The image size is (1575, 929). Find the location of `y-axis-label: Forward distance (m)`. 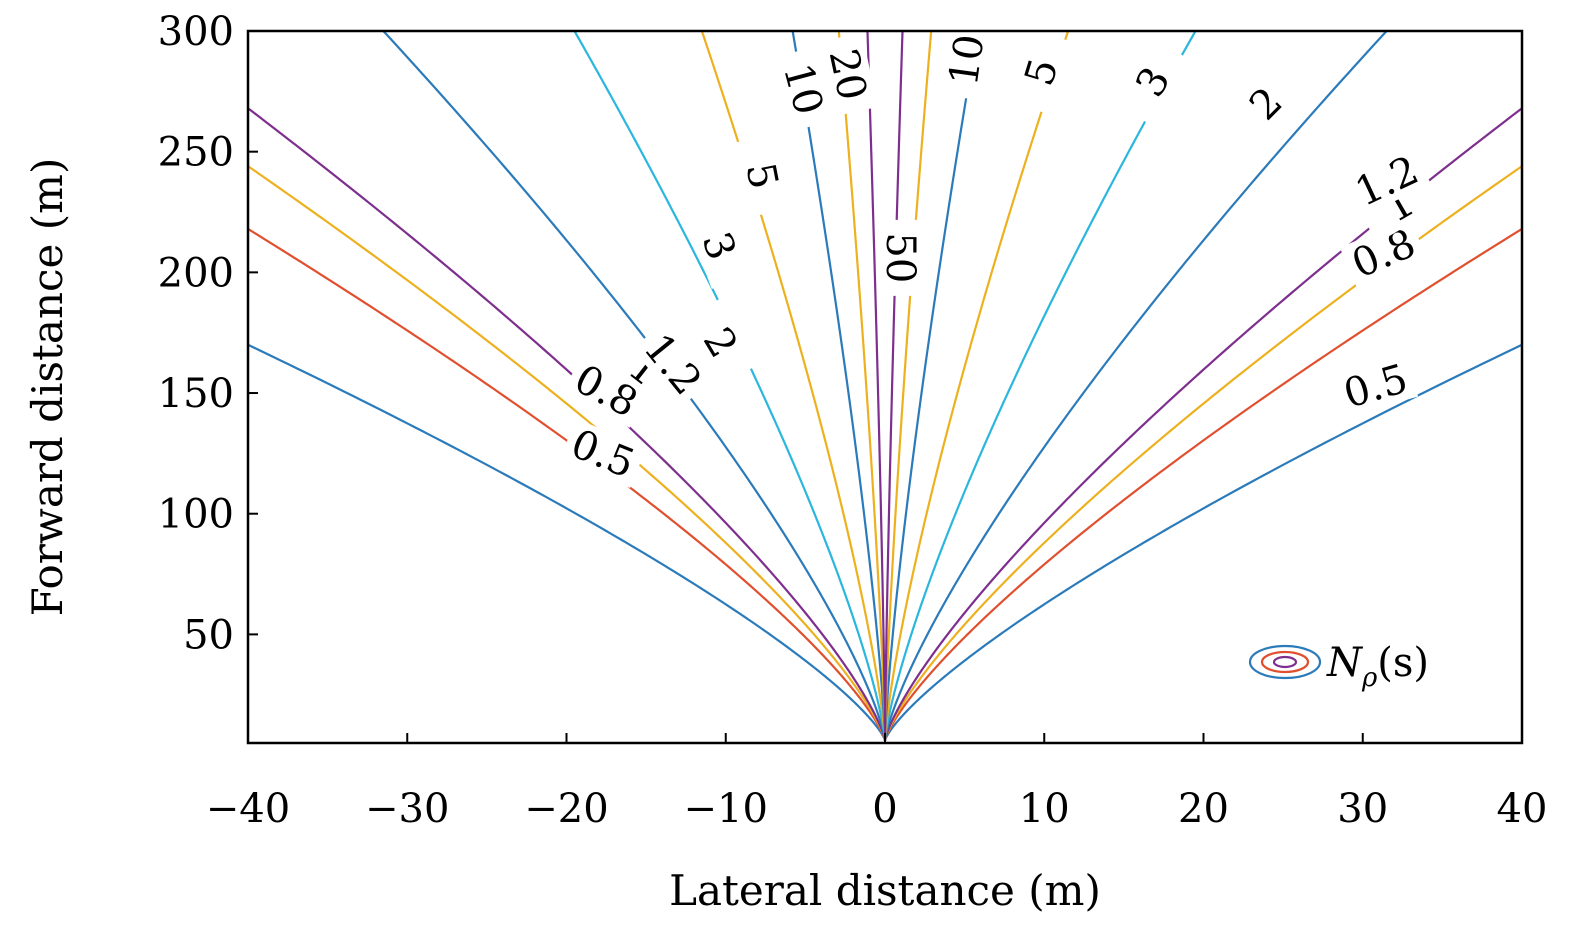

y-axis-label: Forward distance (m) is located at coordinates (47, 387).